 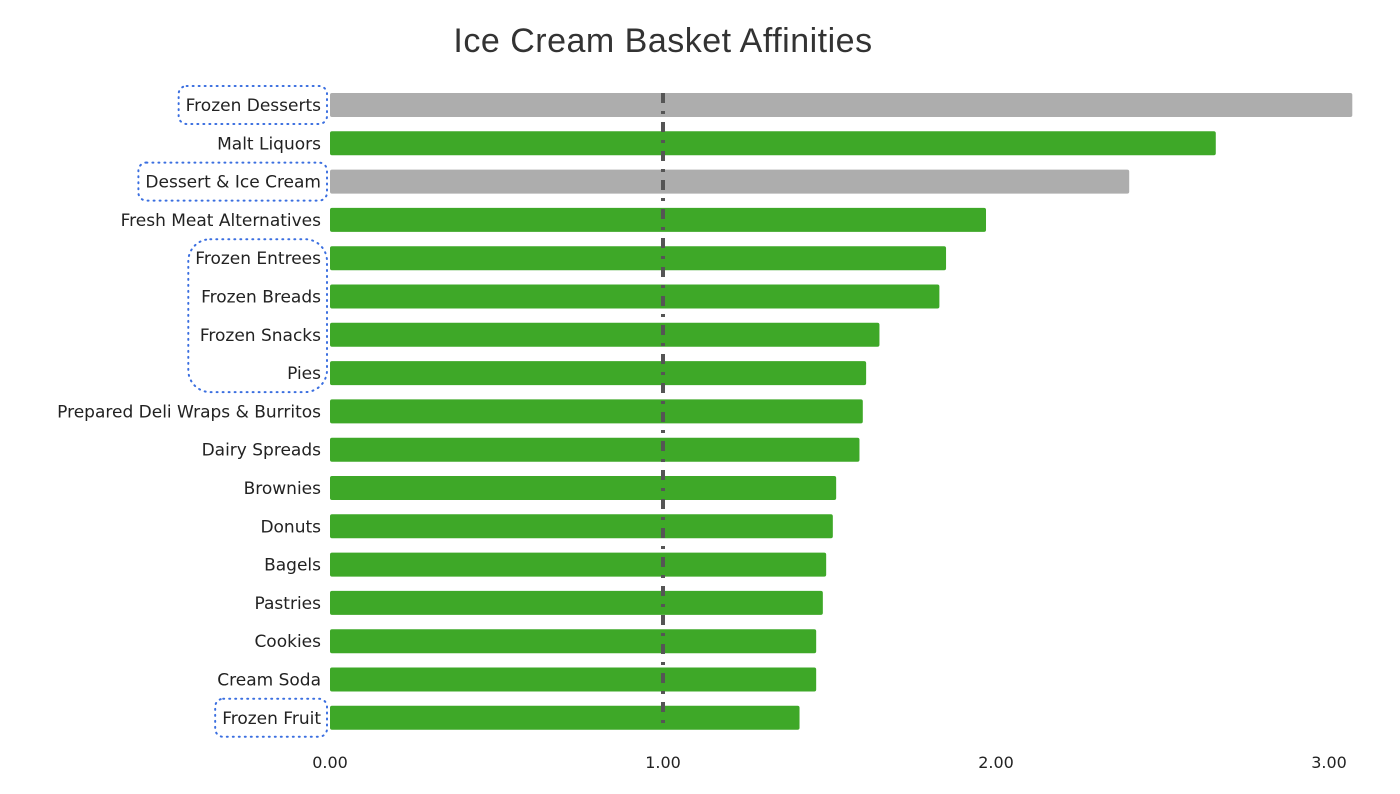 What do you see at coordinates (283, 489) in the screenshot?
I see `category-label: Brownies` at bounding box center [283, 489].